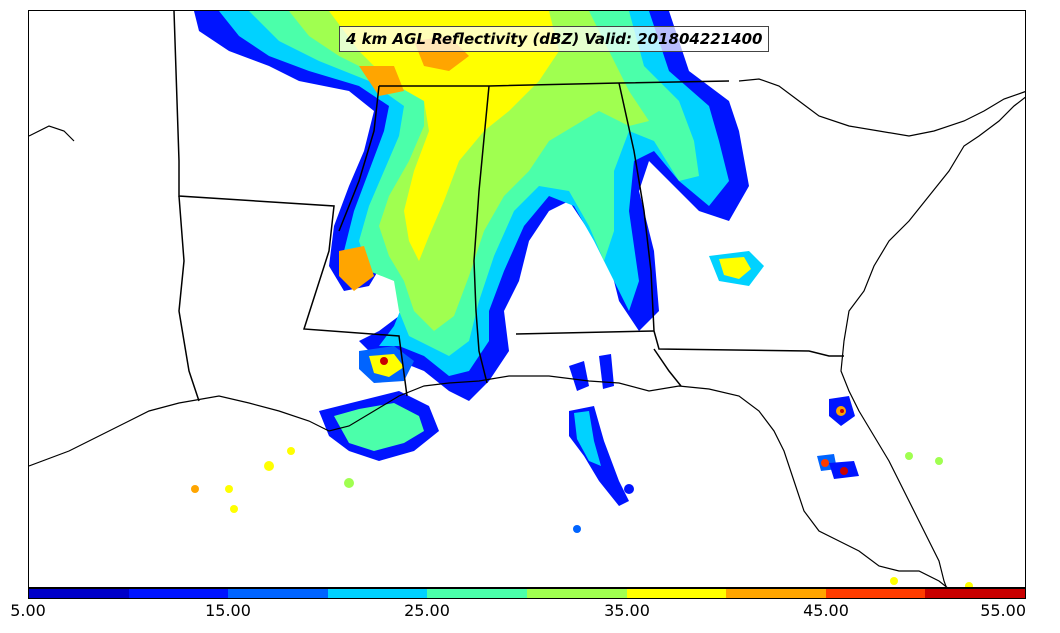 The width and height of the screenshot is (1060, 633). Describe the element at coordinates (826, 610) in the screenshot. I see `colorbar-tick-label: 45.00` at that location.